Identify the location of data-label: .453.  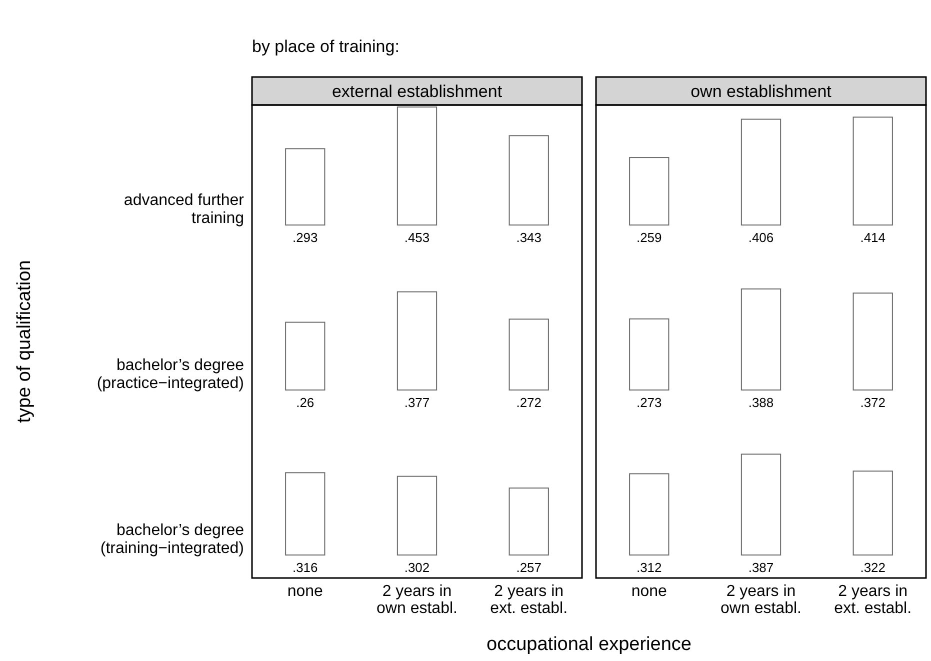
(417, 237).